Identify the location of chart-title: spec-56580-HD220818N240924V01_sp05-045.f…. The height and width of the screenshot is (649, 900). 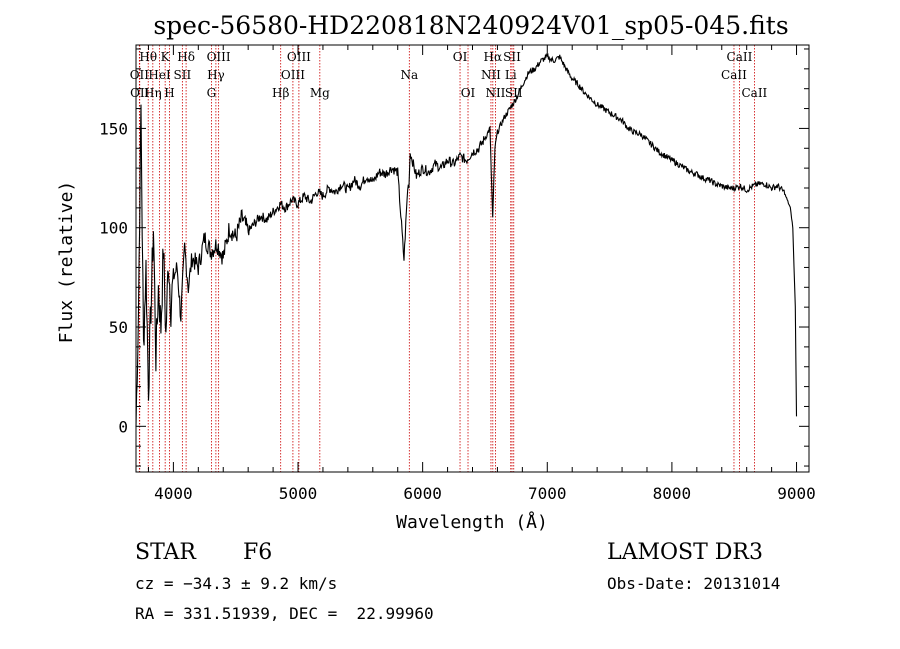
(470, 25).